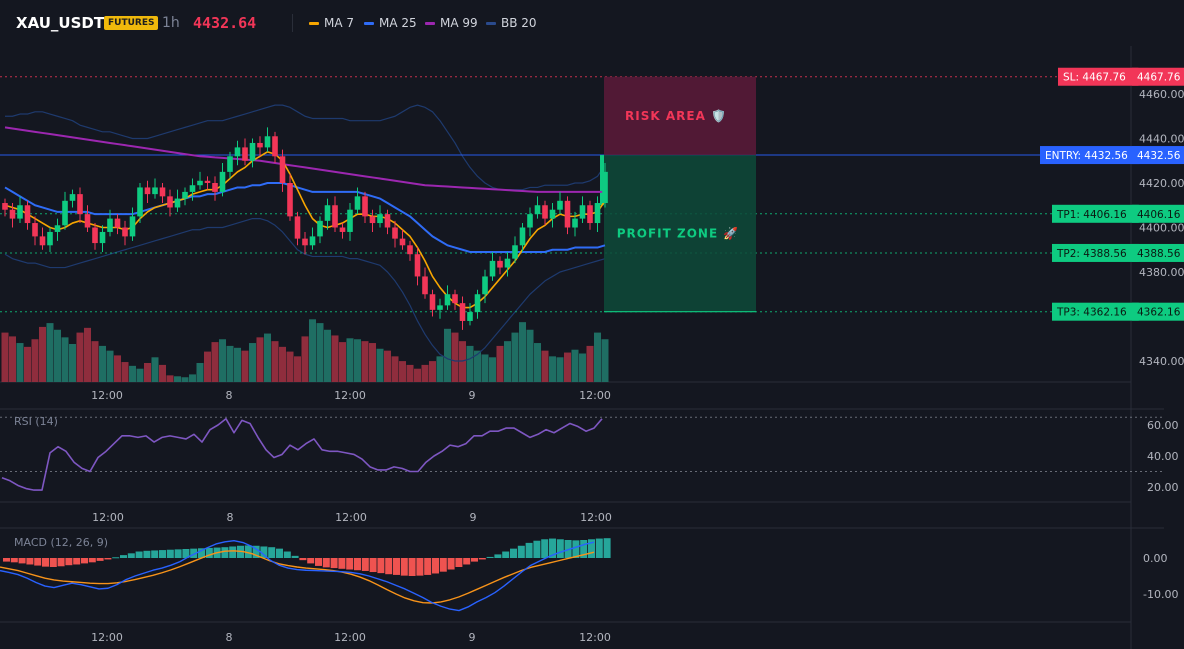 The height and width of the screenshot is (649, 1184). I want to click on legend-bb20: BB 20, so click(511, 23).